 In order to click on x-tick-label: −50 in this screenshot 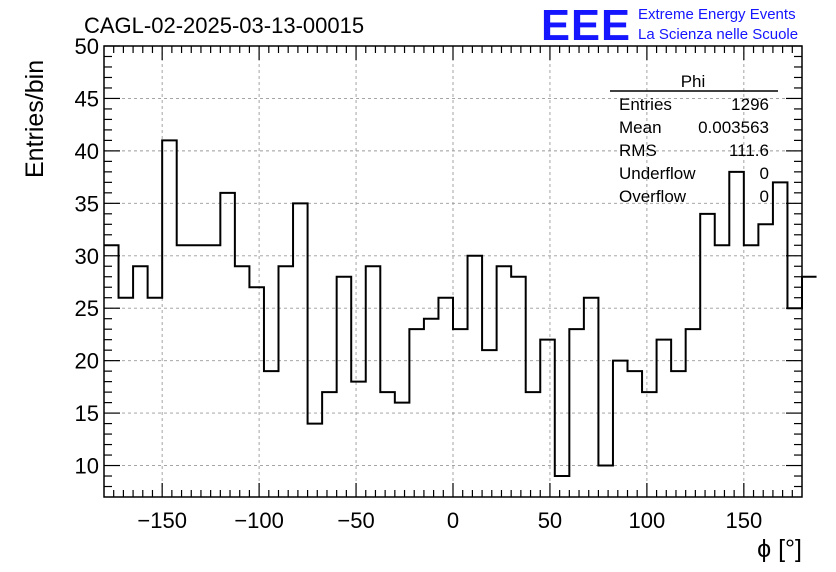, I will do `click(355, 520)`.